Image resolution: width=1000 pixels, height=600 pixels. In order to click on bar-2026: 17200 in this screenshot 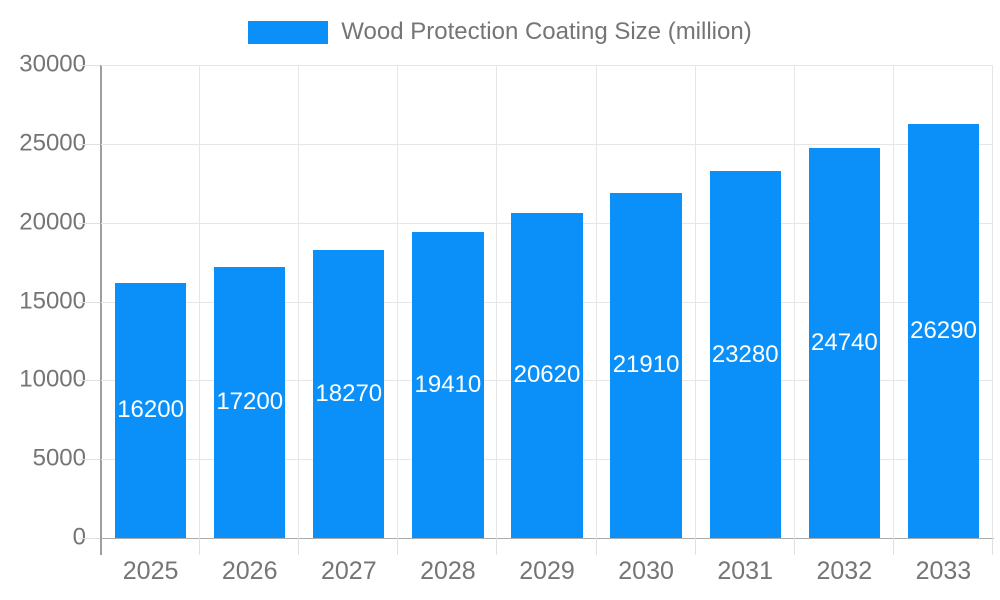, I will do `click(250, 402)`.